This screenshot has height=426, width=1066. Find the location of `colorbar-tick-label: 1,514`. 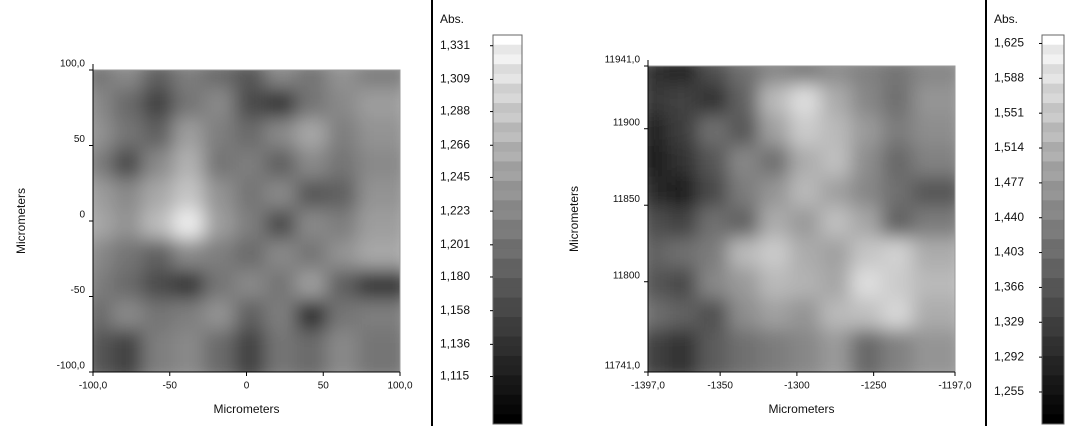

colorbar-tick-label: 1,514 is located at coordinates (1009, 147).